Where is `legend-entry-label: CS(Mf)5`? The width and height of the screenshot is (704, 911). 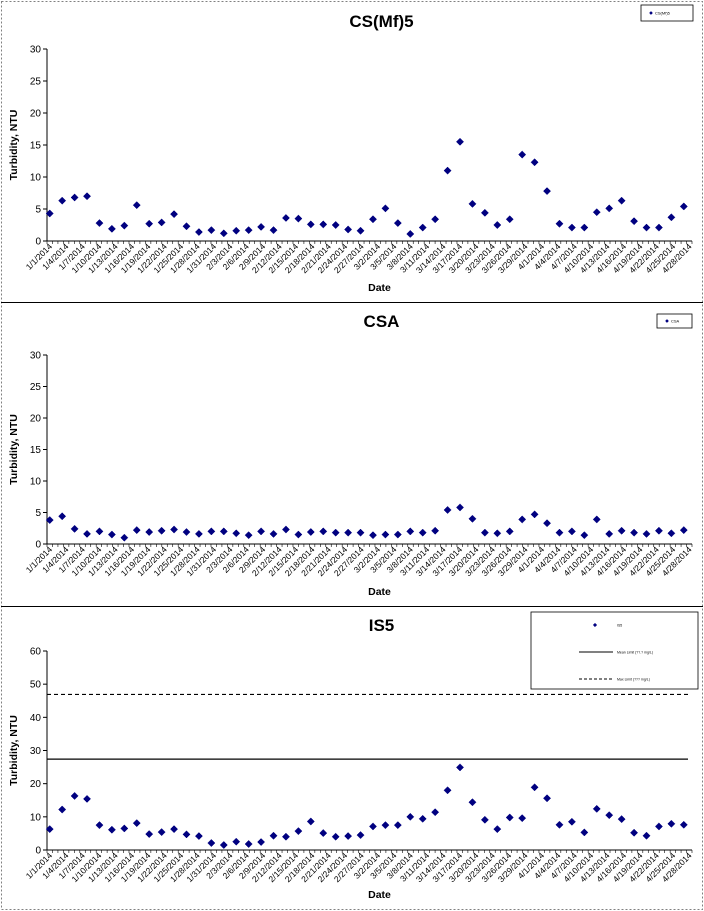 legend-entry-label: CS(Mf)5 is located at coordinates (663, 13).